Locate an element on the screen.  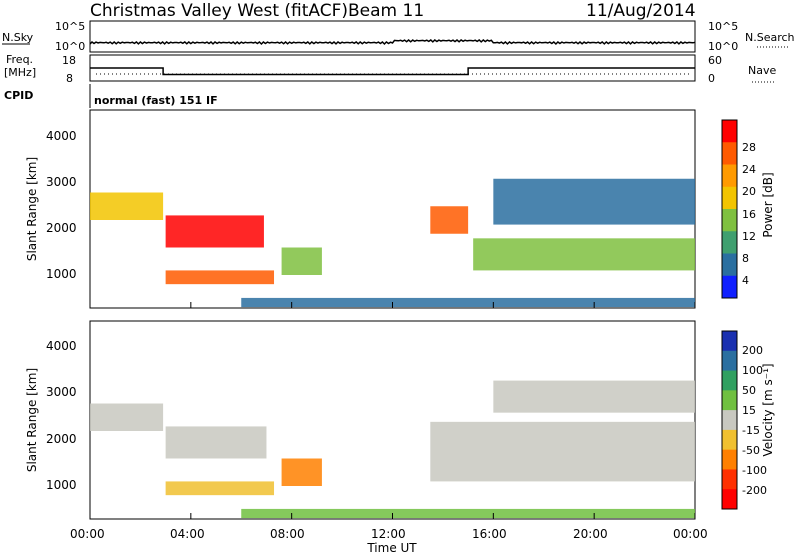
velocity-colorbar-label: Velocity [m s⁻¹] is located at coordinates (768, 409).